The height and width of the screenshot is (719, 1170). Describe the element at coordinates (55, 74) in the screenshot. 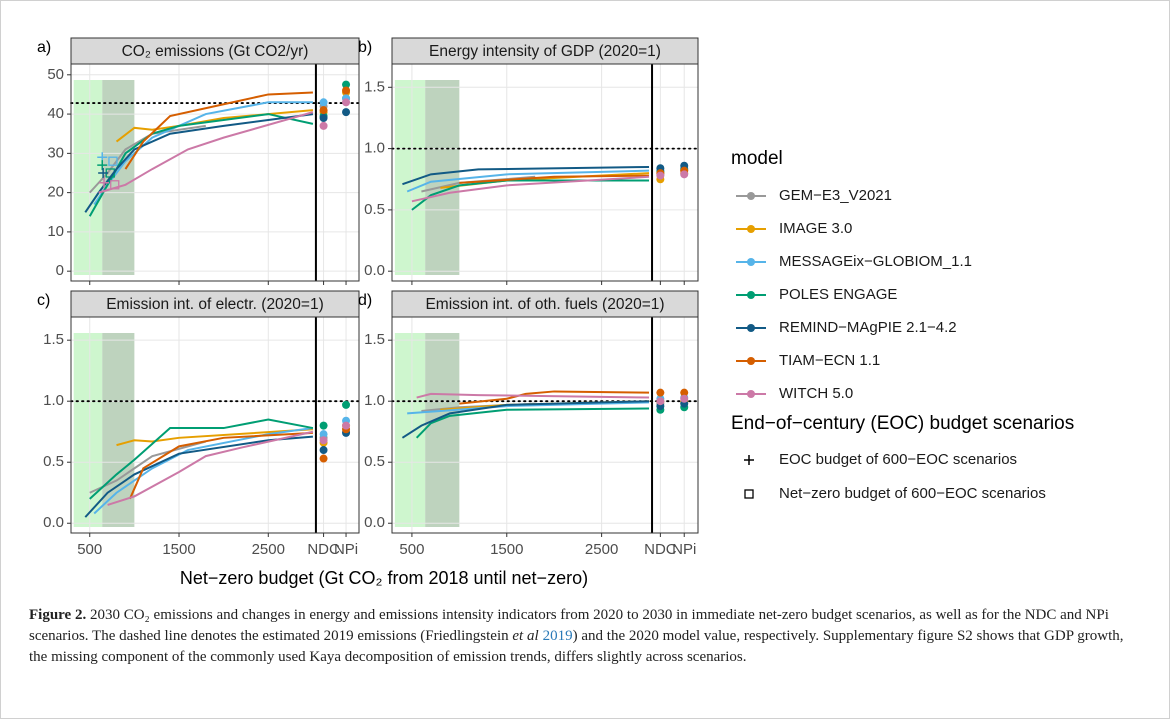

I see `y-tick-label: 50` at that location.